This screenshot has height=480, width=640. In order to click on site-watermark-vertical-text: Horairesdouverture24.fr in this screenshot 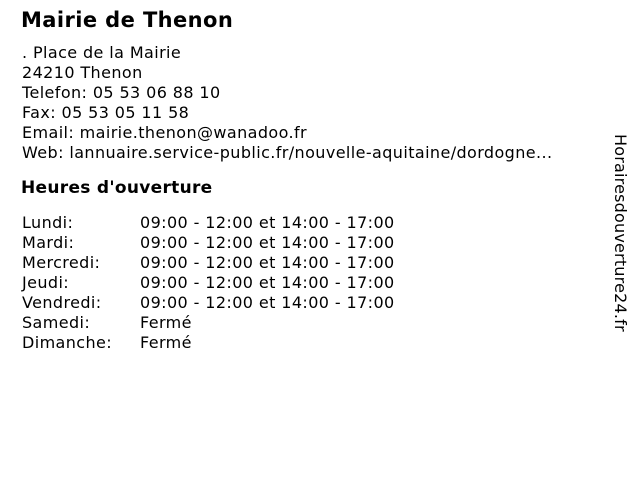, I will do `click(620, 233)`.